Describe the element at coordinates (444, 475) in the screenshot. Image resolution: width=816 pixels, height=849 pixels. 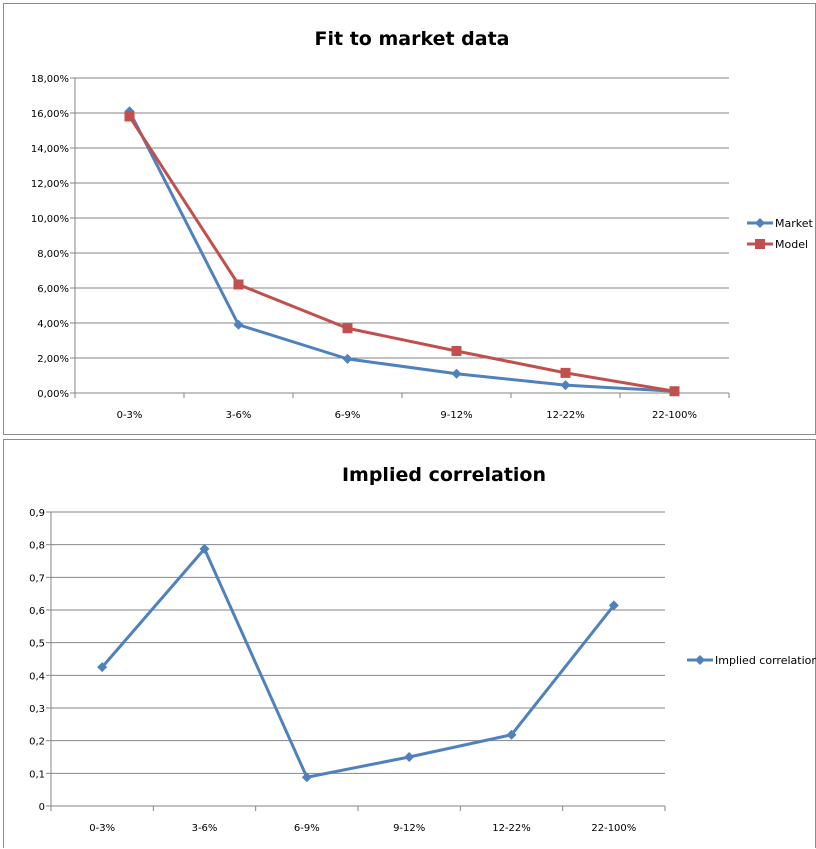
I see `chart-title: Implied correlation` at that location.